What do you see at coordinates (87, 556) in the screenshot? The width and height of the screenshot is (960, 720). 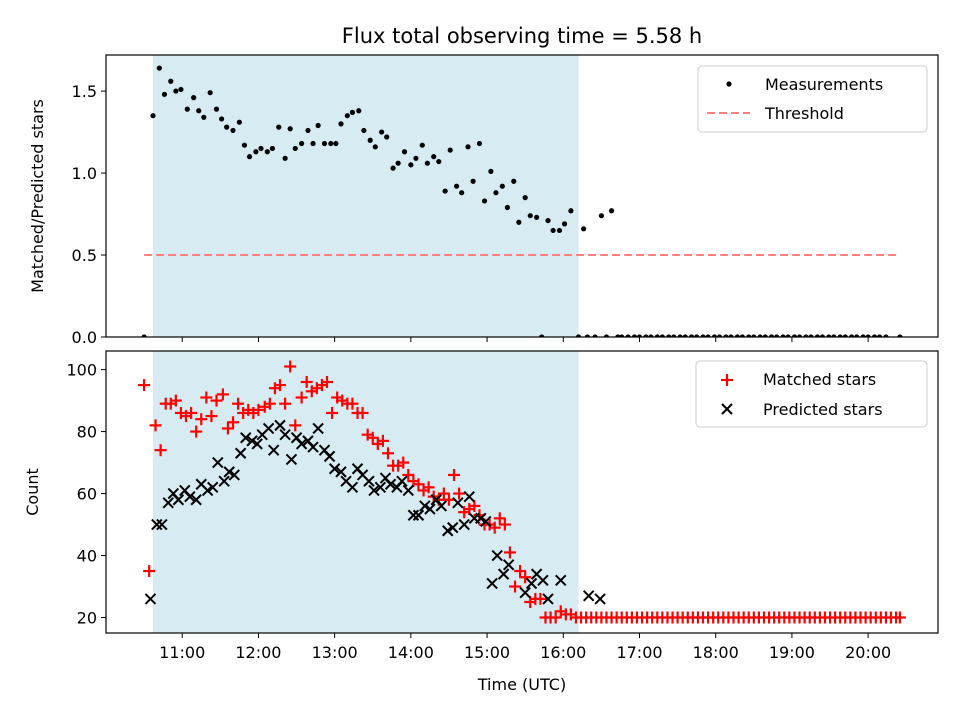 I see `ytick-label: 40` at bounding box center [87, 556].